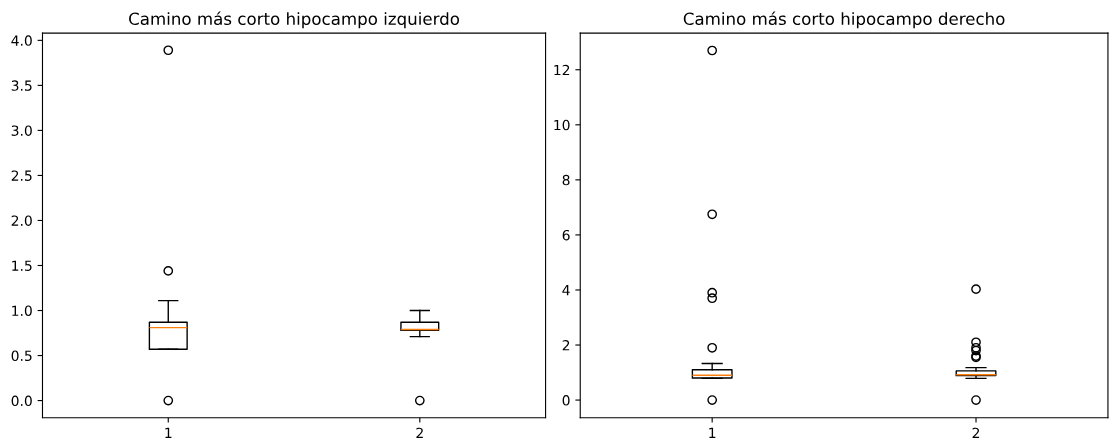 The height and width of the screenshot is (442, 1118). What do you see at coordinates (21, 85) in the screenshot?
I see `y-tick-label: 3.5` at bounding box center [21, 85].